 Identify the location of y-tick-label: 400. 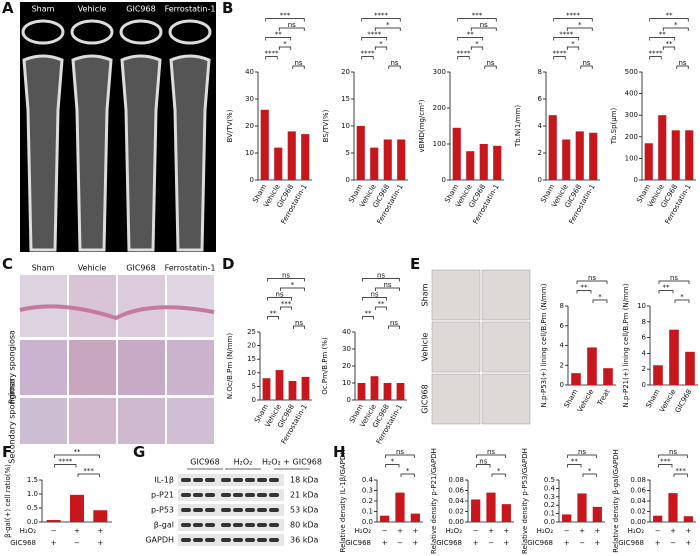
(631, 94).